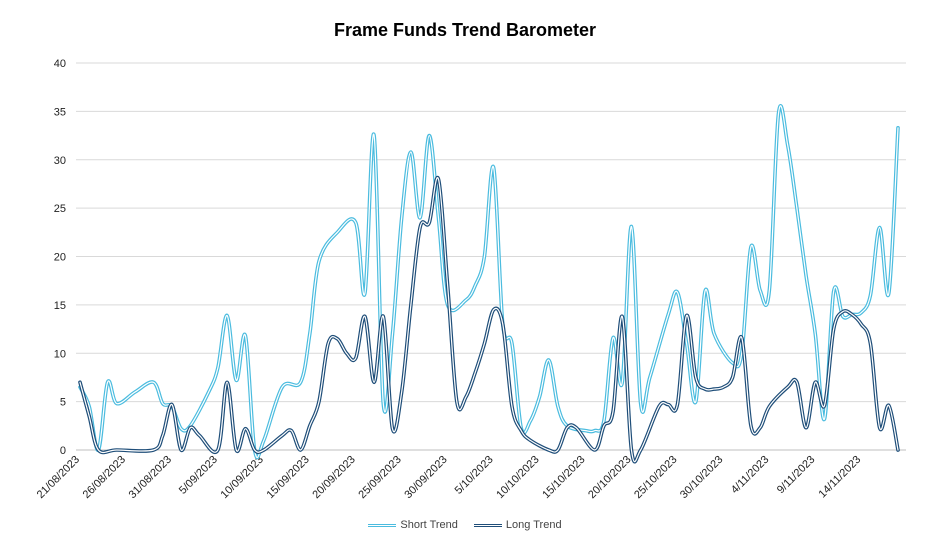  What do you see at coordinates (533, 525) in the screenshot?
I see `legend-label-long: Long Trend` at bounding box center [533, 525].